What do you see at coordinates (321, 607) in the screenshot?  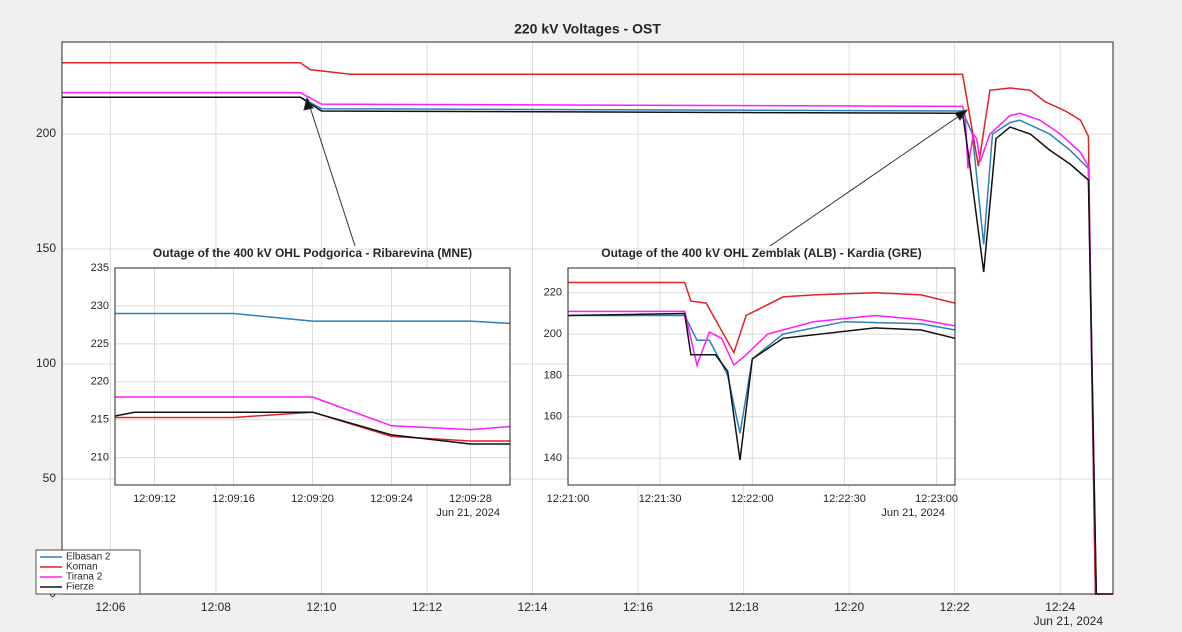 I see `x-tick-label: 12:10` at bounding box center [321, 607].